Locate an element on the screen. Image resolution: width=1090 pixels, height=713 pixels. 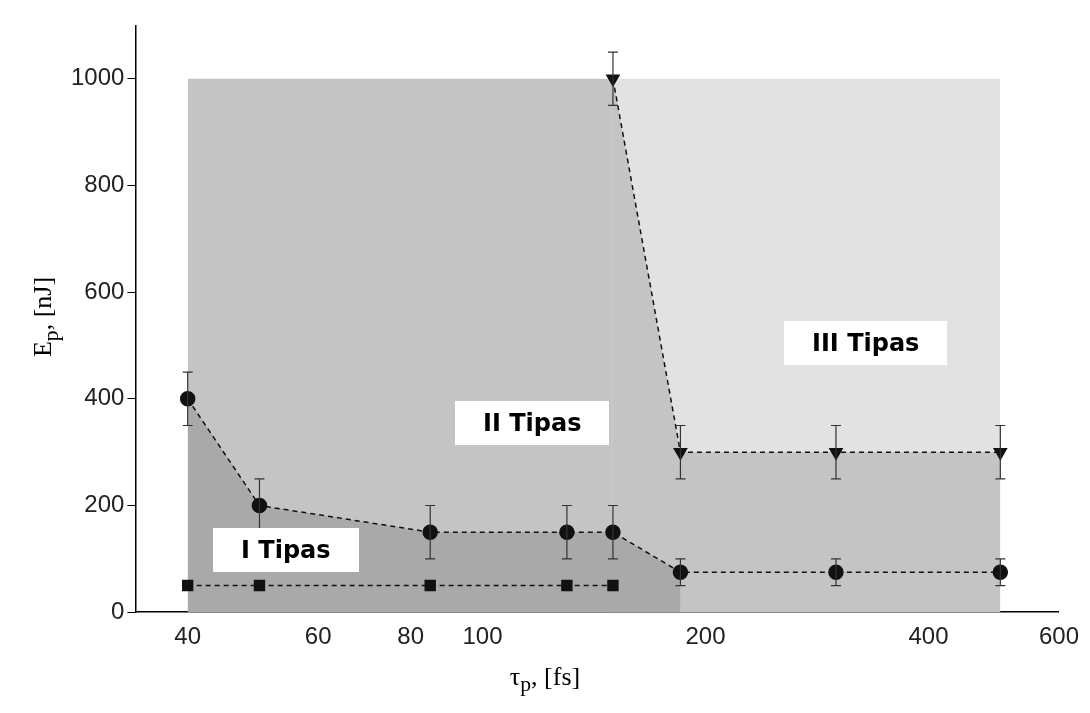
x-tick-label: 400 is located at coordinates (928, 636).